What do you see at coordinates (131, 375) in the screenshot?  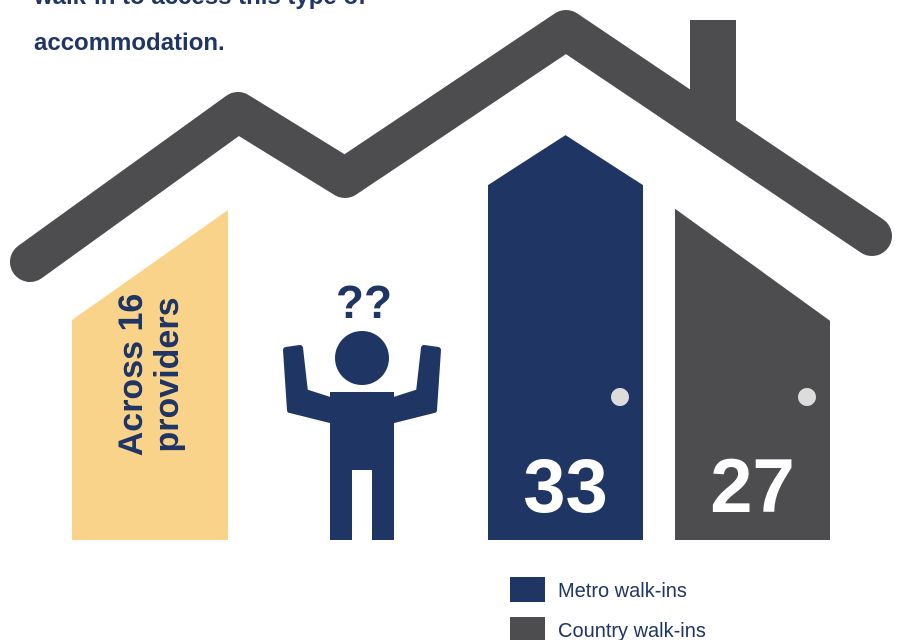 I see `note-line: Across 16` at bounding box center [131, 375].